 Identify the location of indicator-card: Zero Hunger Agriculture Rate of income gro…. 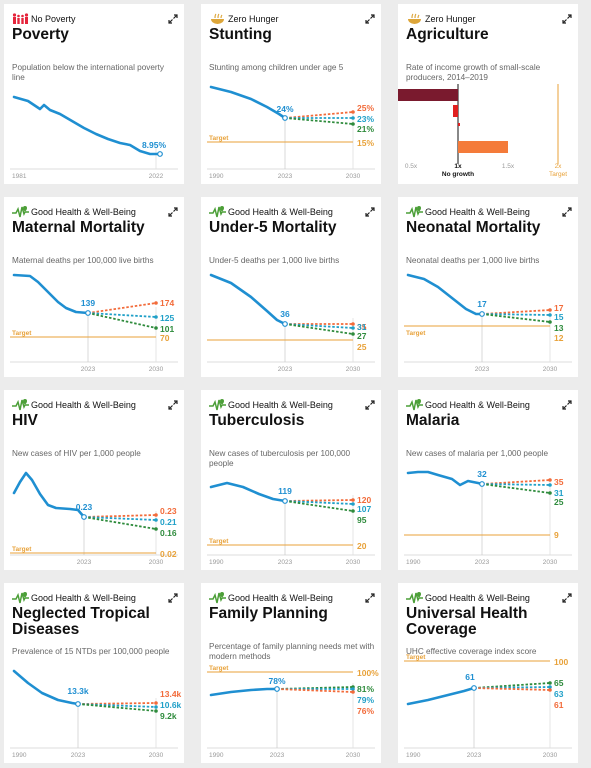
(488, 94).